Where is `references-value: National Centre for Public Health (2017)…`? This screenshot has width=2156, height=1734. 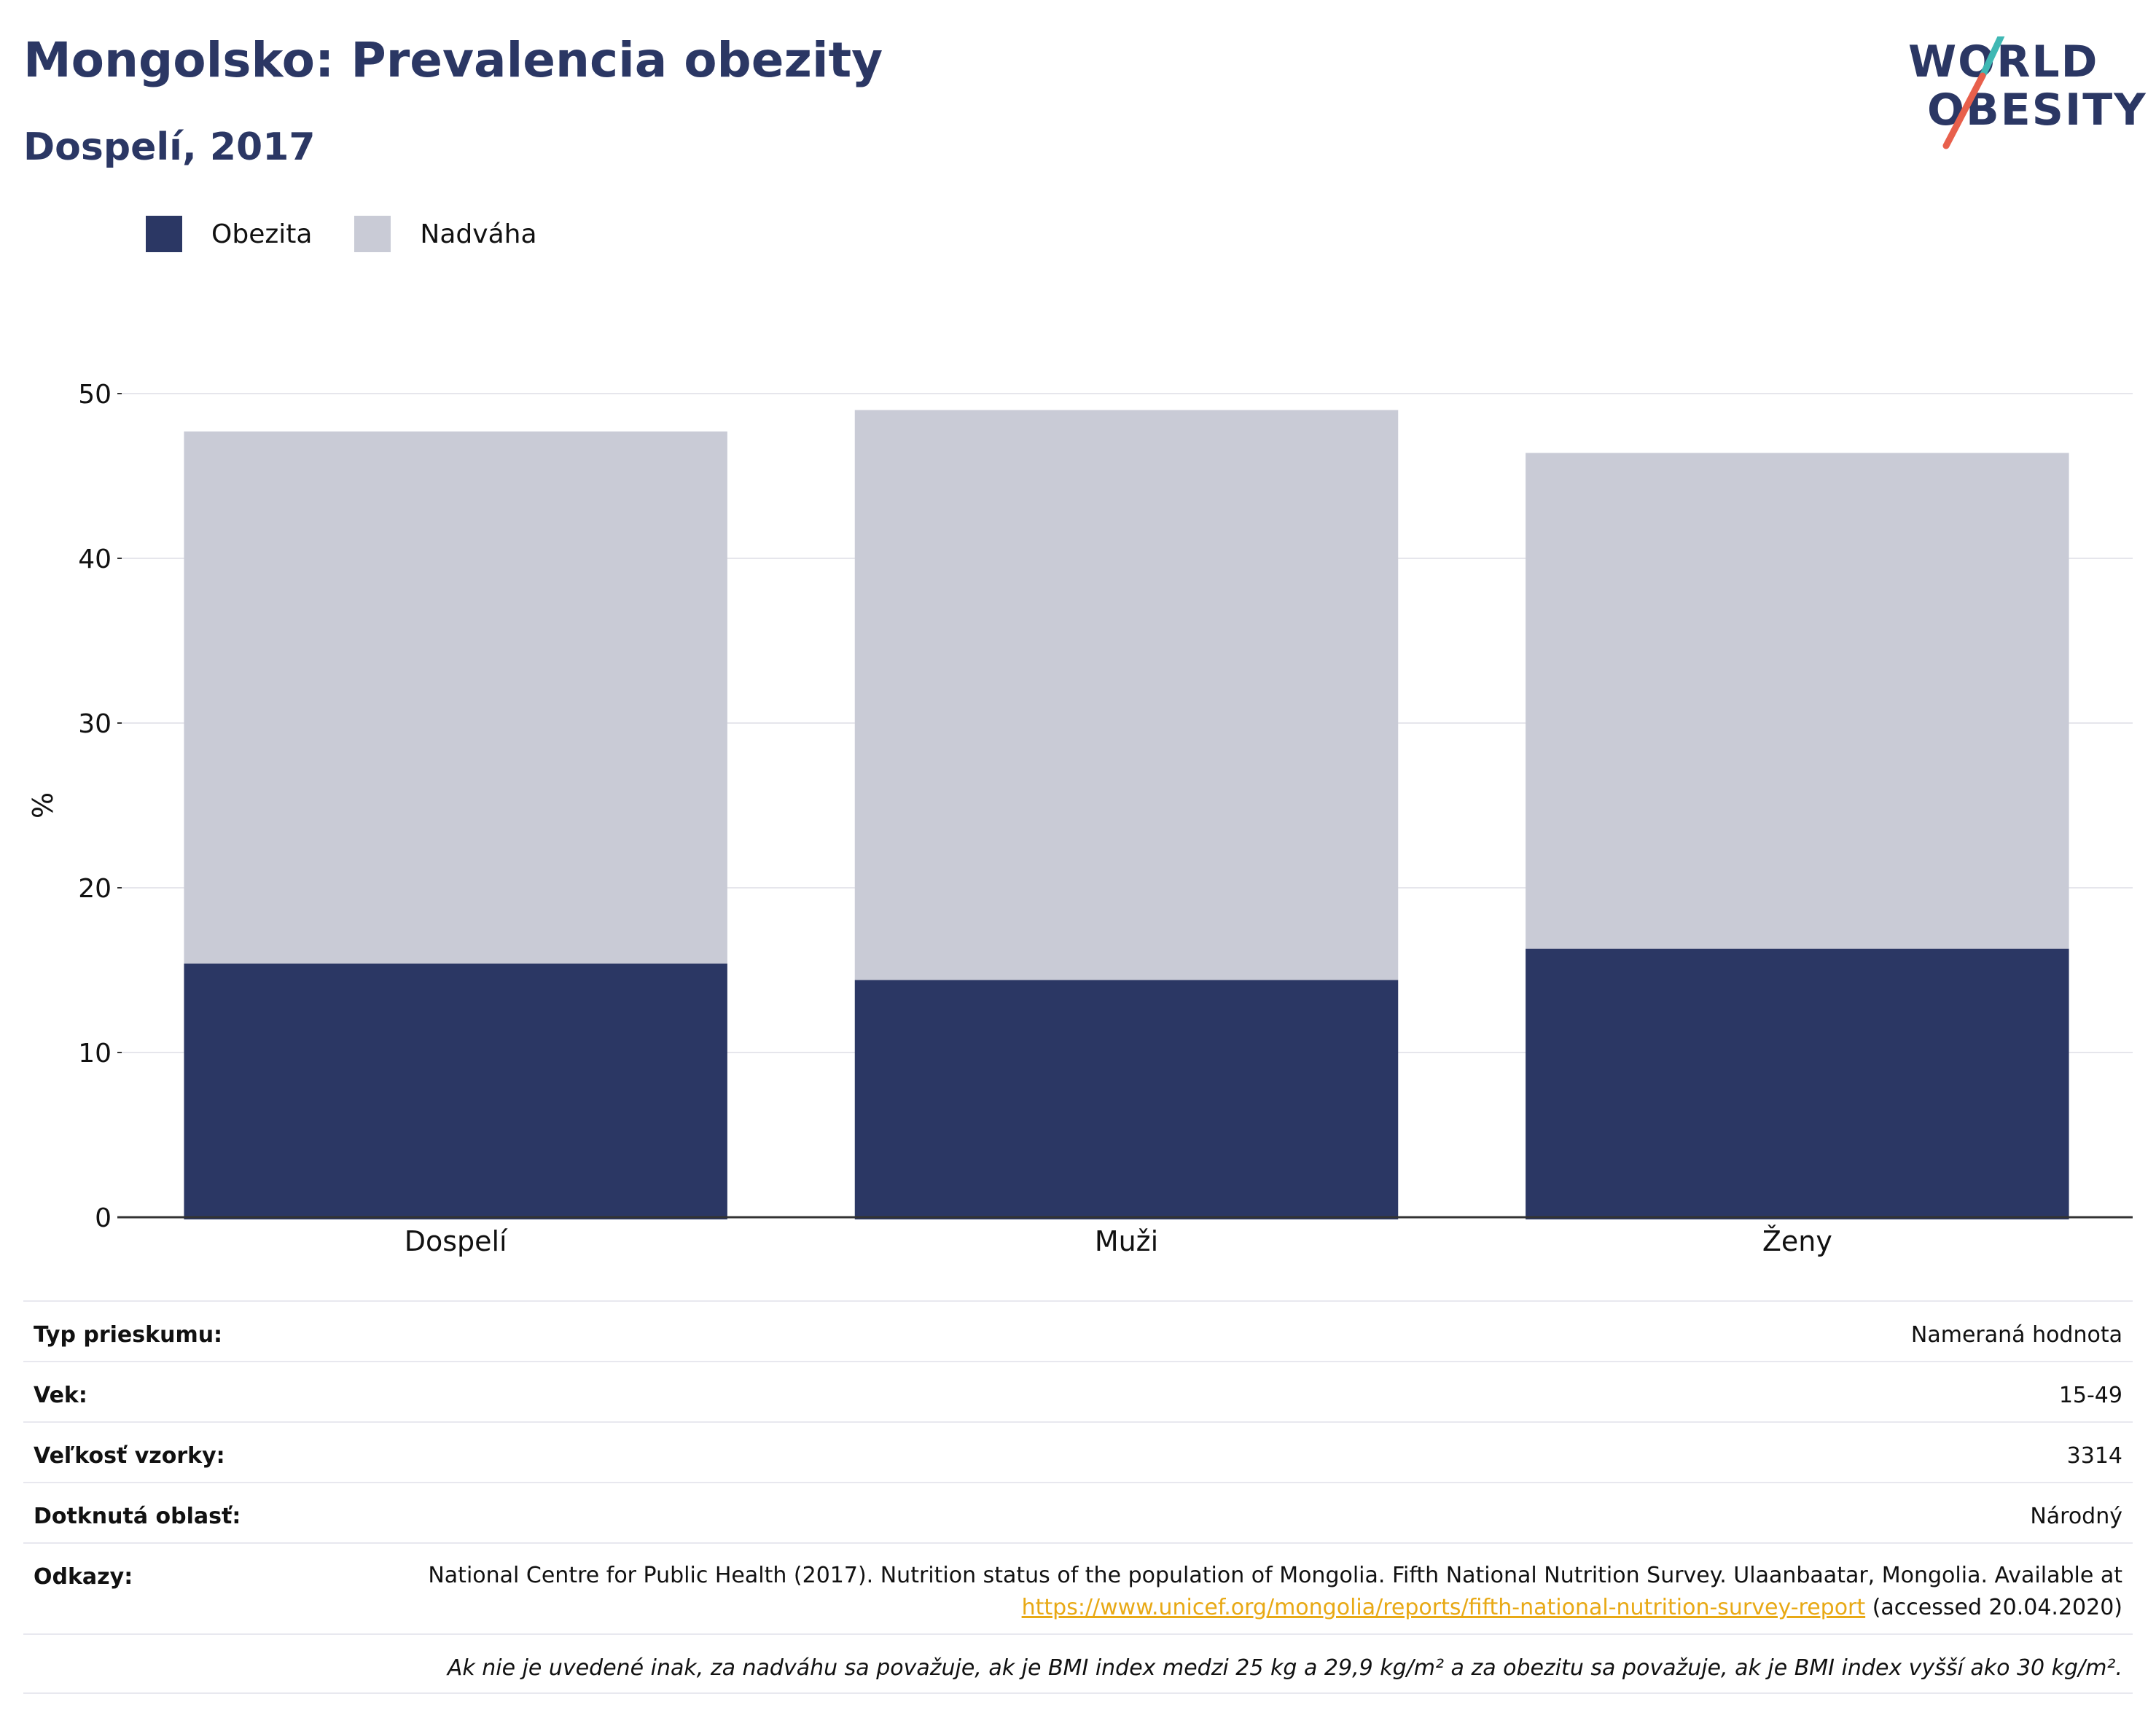 references-value: National Centre for Public Health (2017)… is located at coordinates (1248, 1592).